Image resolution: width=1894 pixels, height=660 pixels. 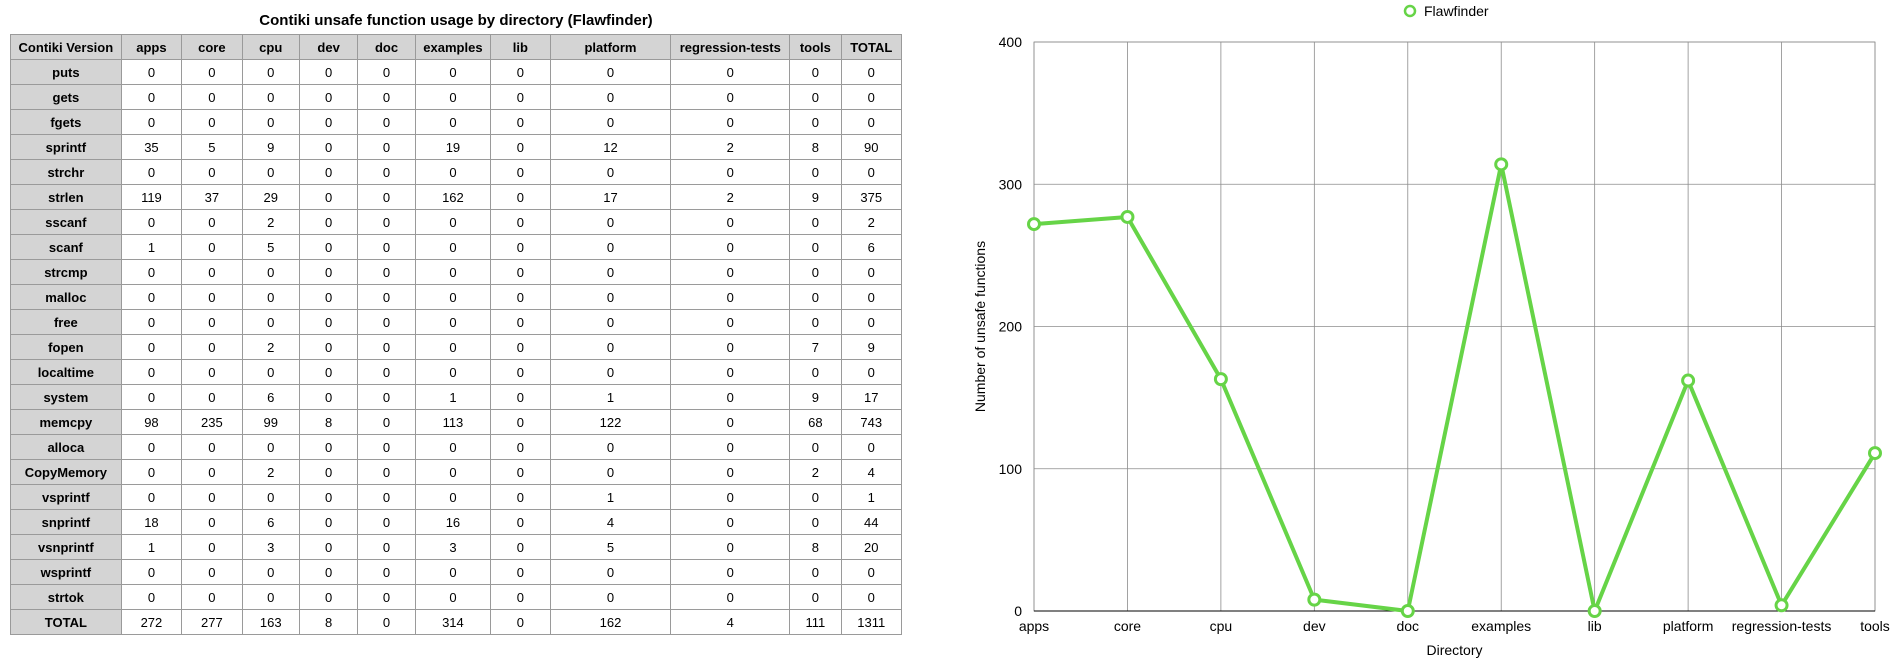 I want to click on row-label: free, so click(x=66, y=322).